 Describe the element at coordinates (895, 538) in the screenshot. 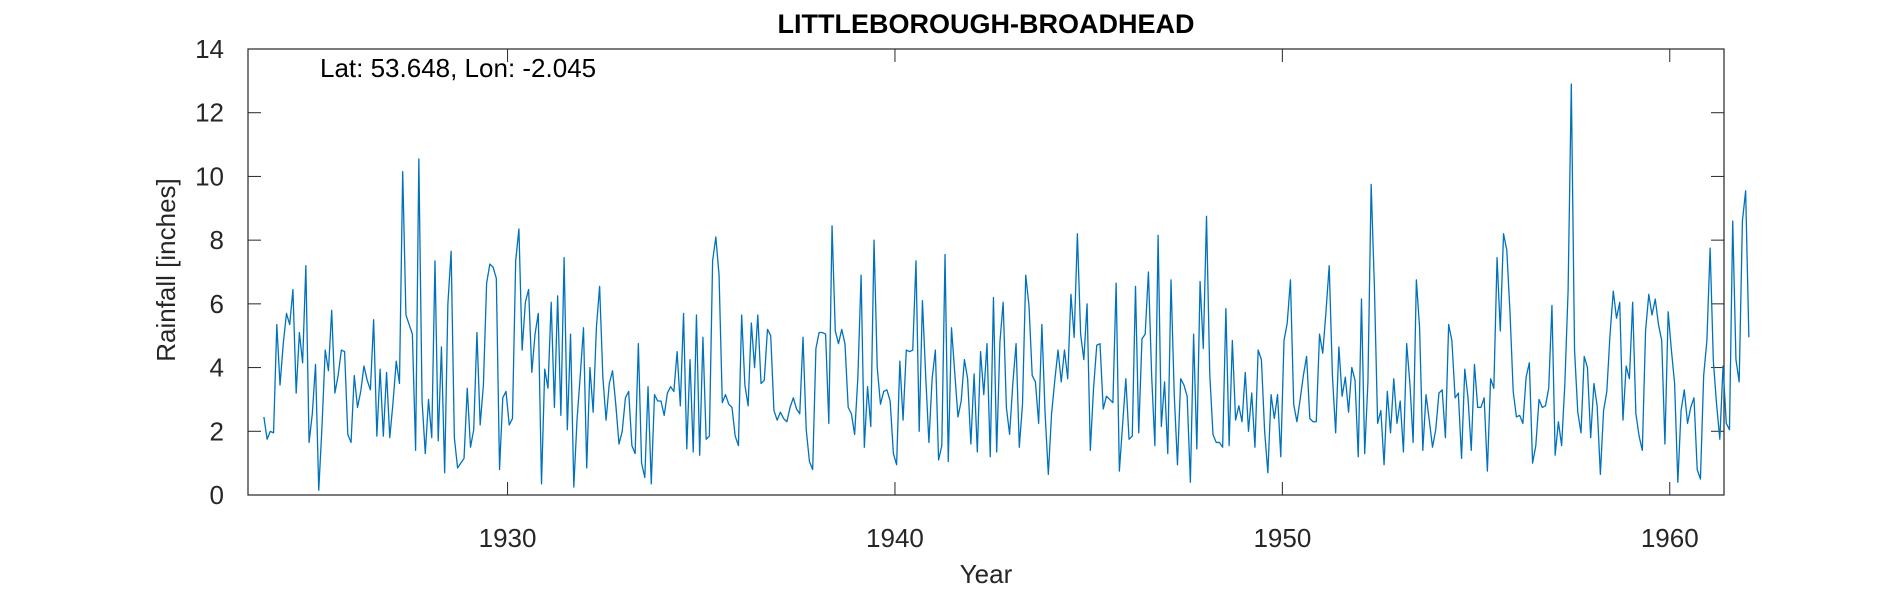

I see `x-tick-label: 1940` at that location.